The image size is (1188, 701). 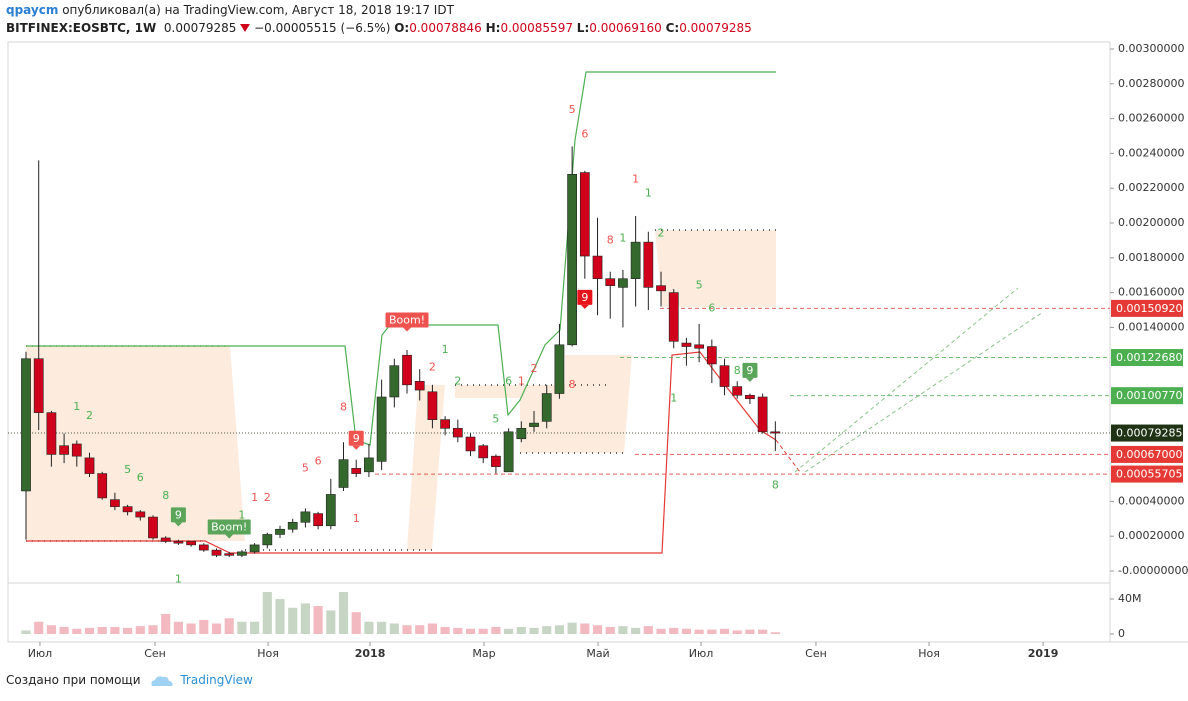 What do you see at coordinates (1151, 222) in the screenshot?
I see `y-tick-label: 0.00200000` at bounding box center [1151, 222].